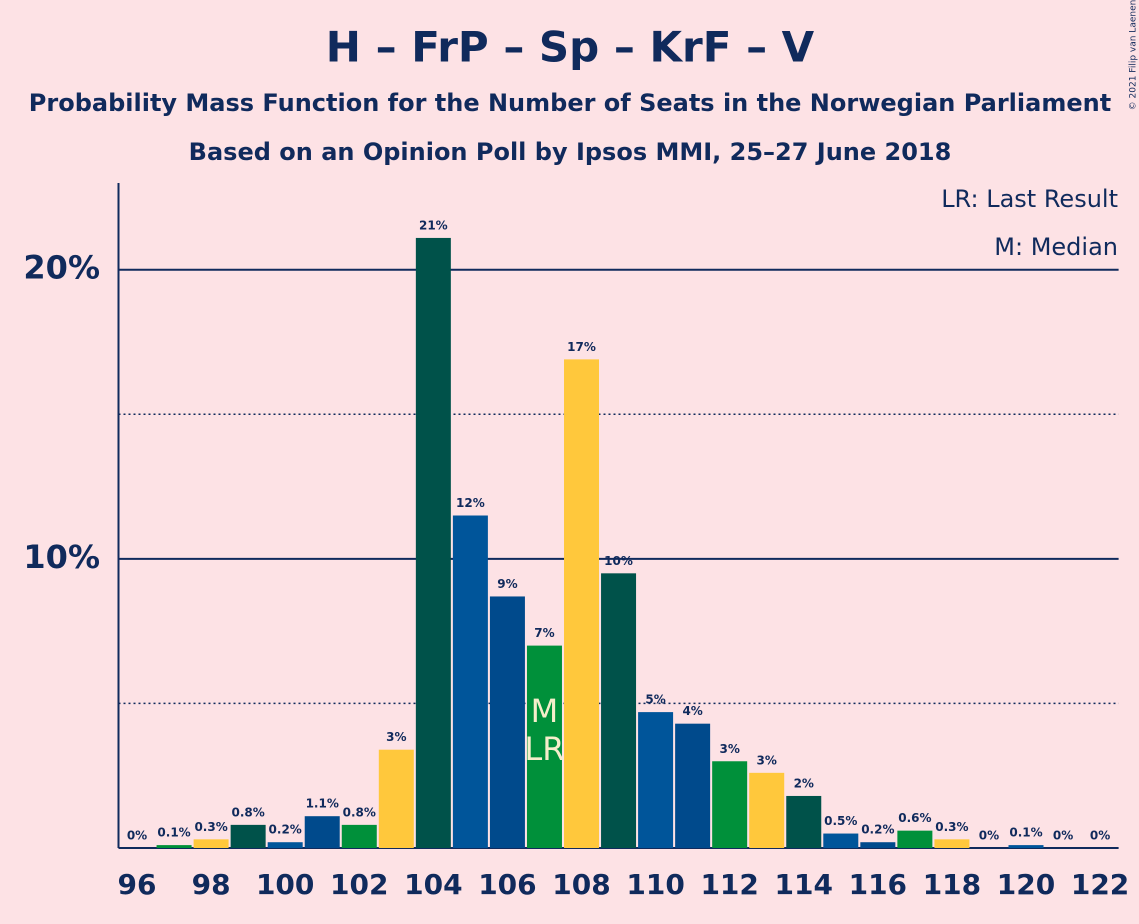  Describe the element at coordinates (804, 783) in the screenshot. I see `value-label: 2%` at that location.